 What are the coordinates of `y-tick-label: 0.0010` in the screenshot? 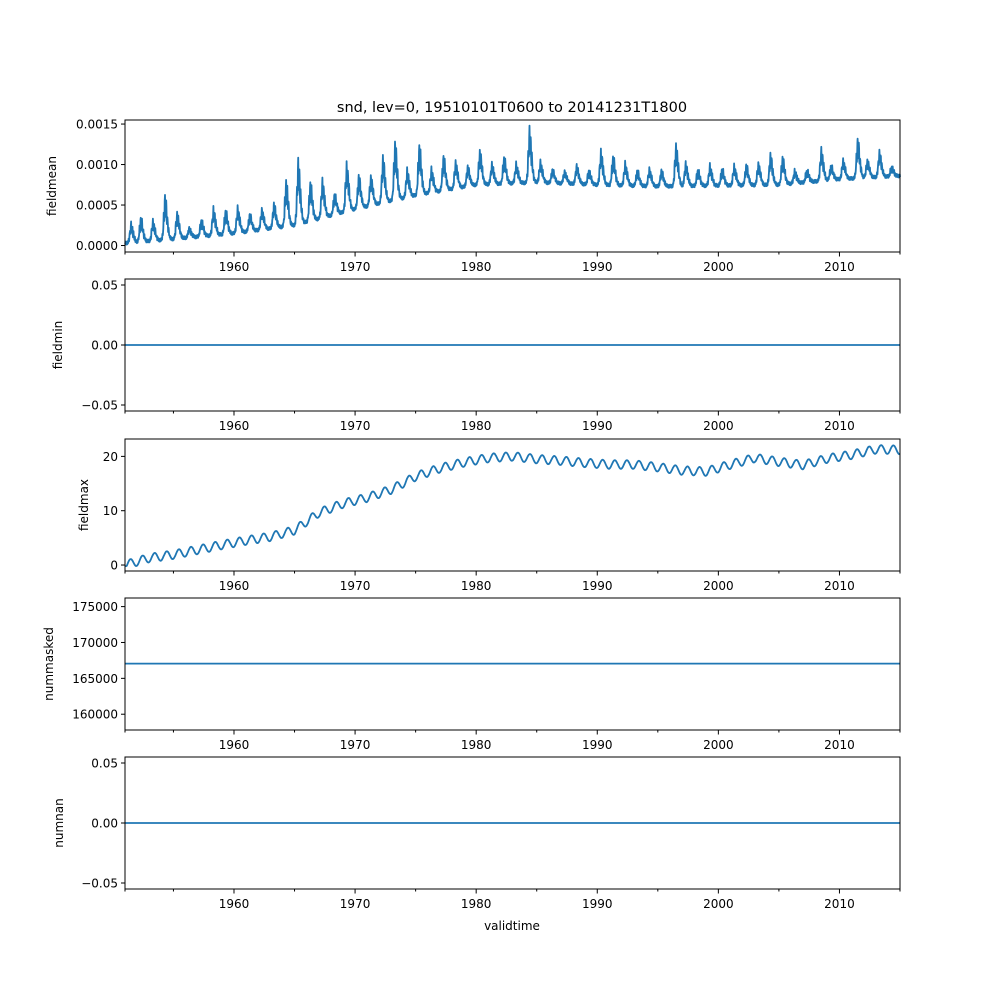 It's located at (97, 165).